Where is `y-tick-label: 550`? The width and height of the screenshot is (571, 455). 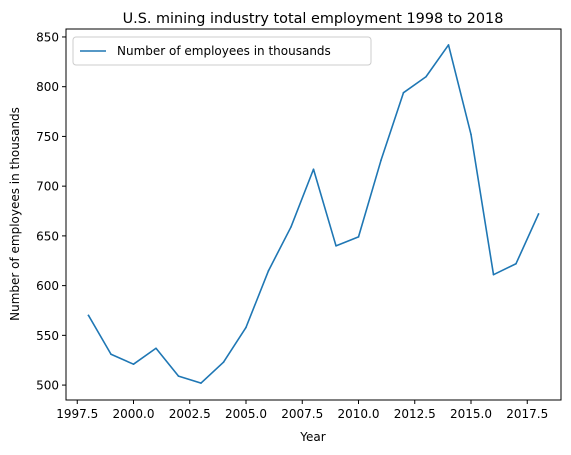
y-tick-label: 550 is located at coordinates (47, 336).